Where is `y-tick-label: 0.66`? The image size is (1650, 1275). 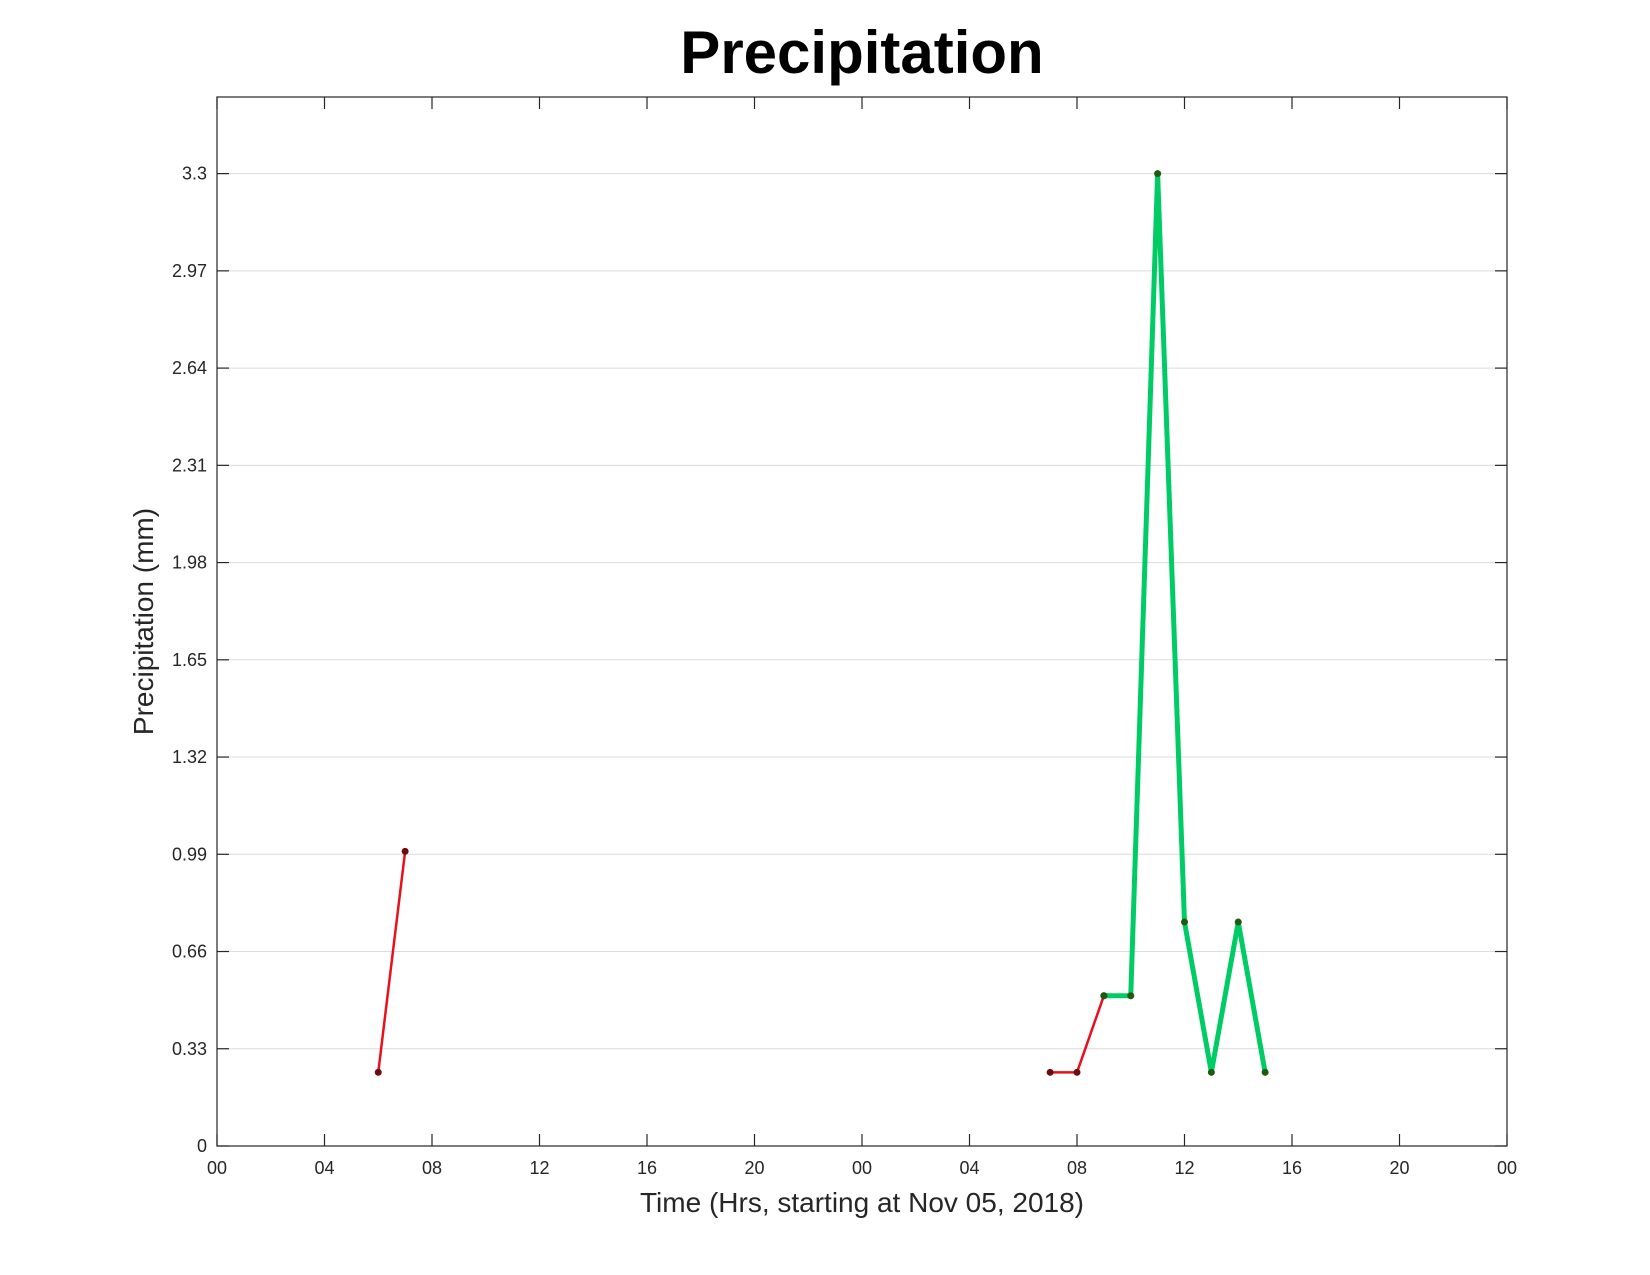
y-tick-label: 0.66 is located at coordinates (189, 952).